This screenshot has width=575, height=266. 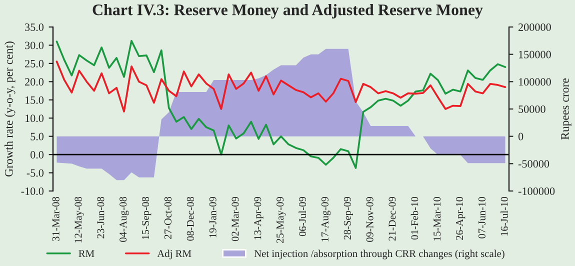 I want to click on y2-tick-label: 200000, so click(x=534, y=27).